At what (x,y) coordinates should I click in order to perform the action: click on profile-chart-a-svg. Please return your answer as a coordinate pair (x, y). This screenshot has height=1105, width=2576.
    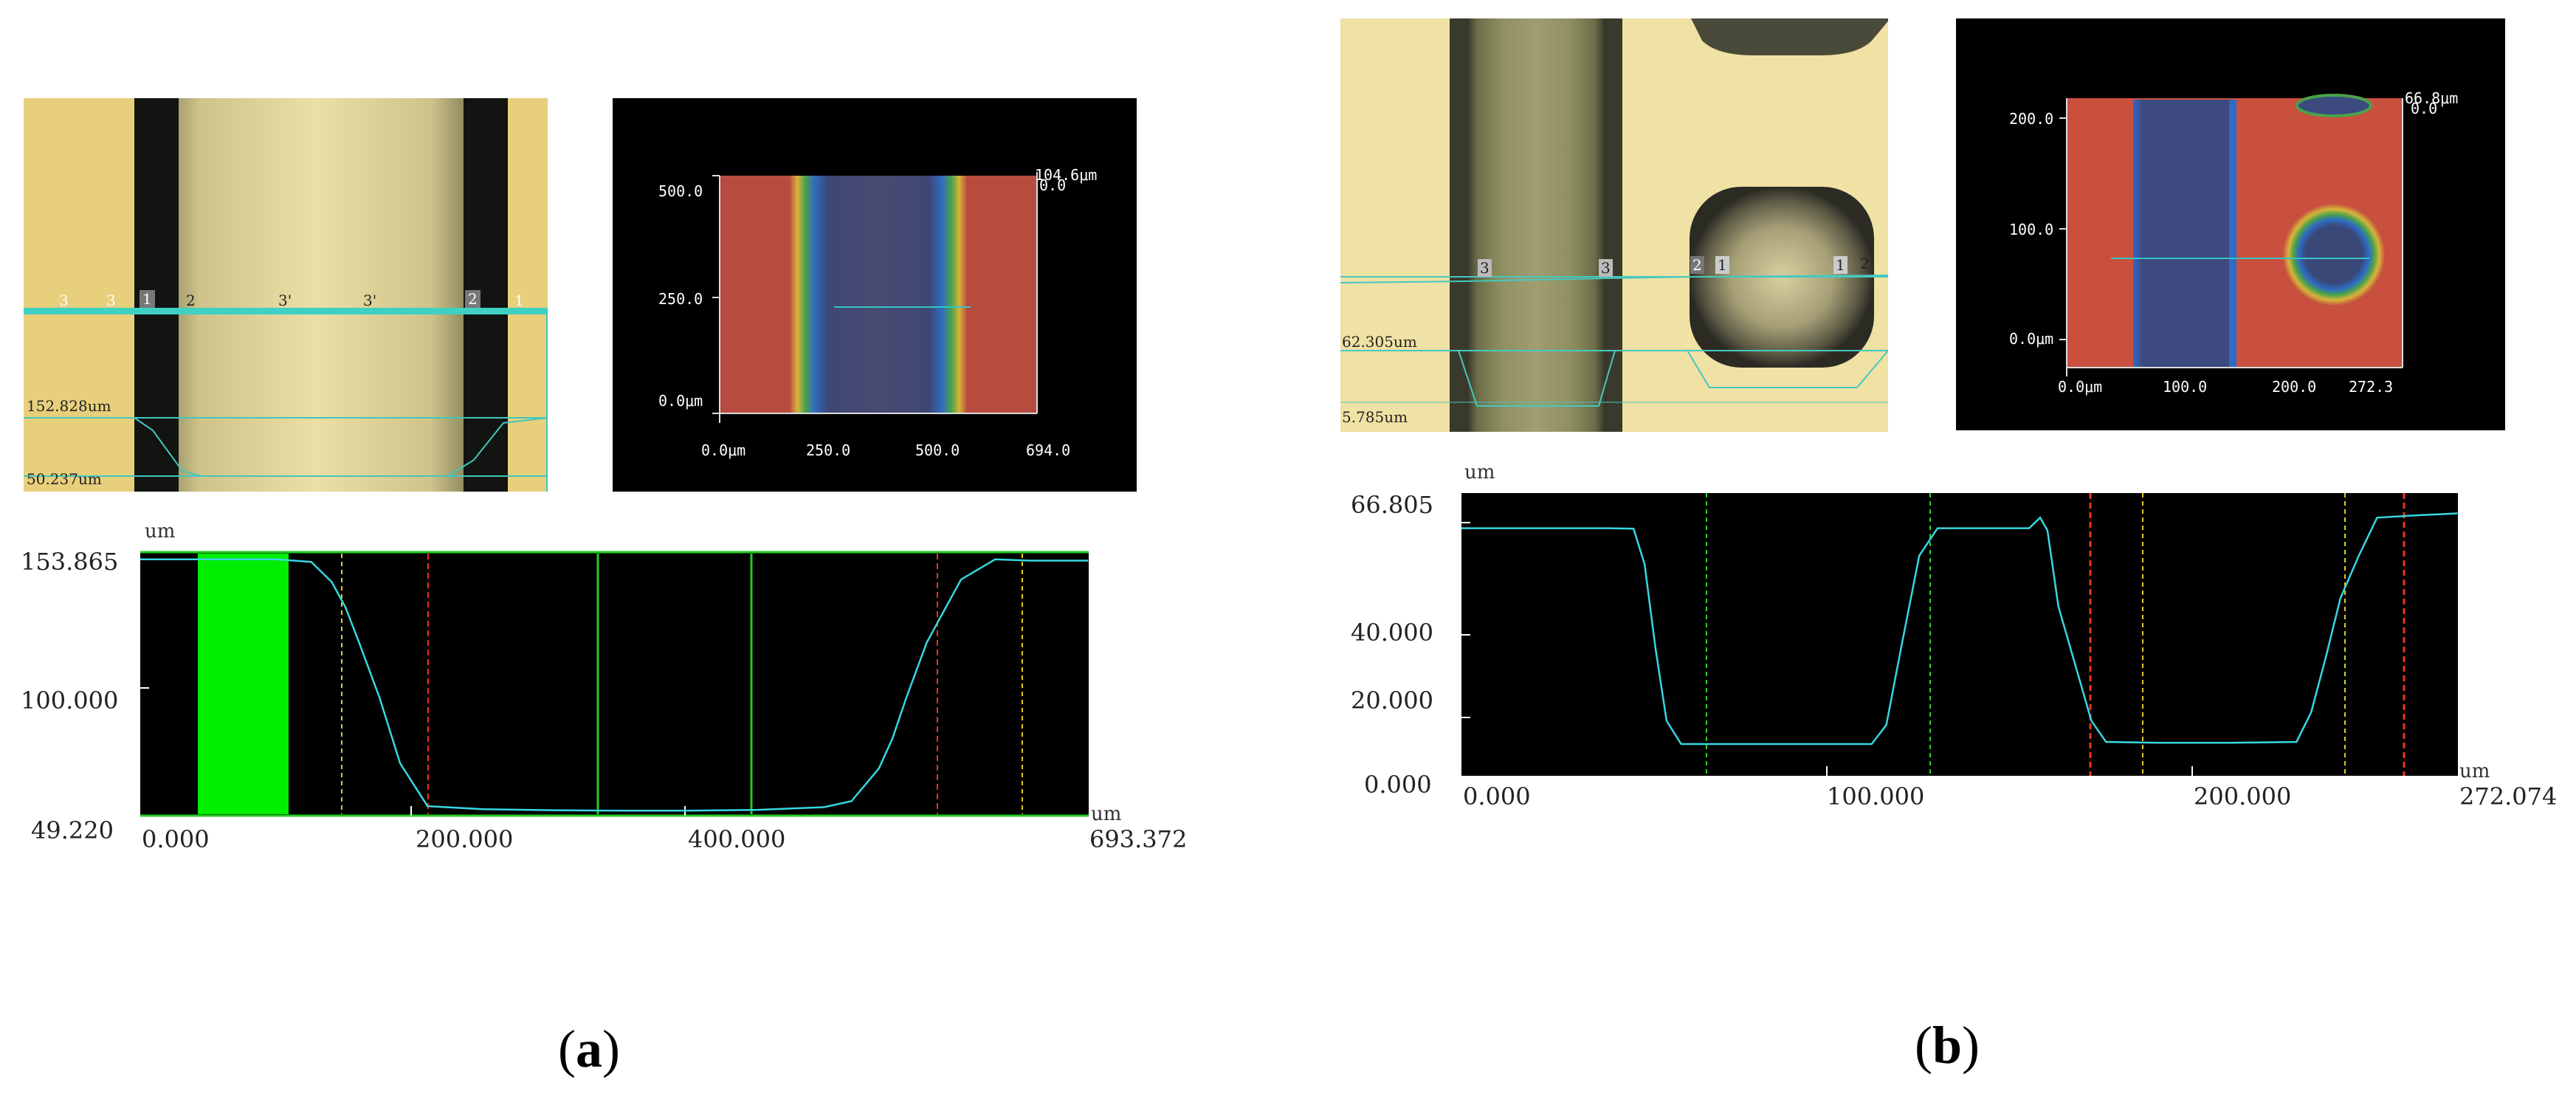
    Looking at the image, I should click on (614, 684).